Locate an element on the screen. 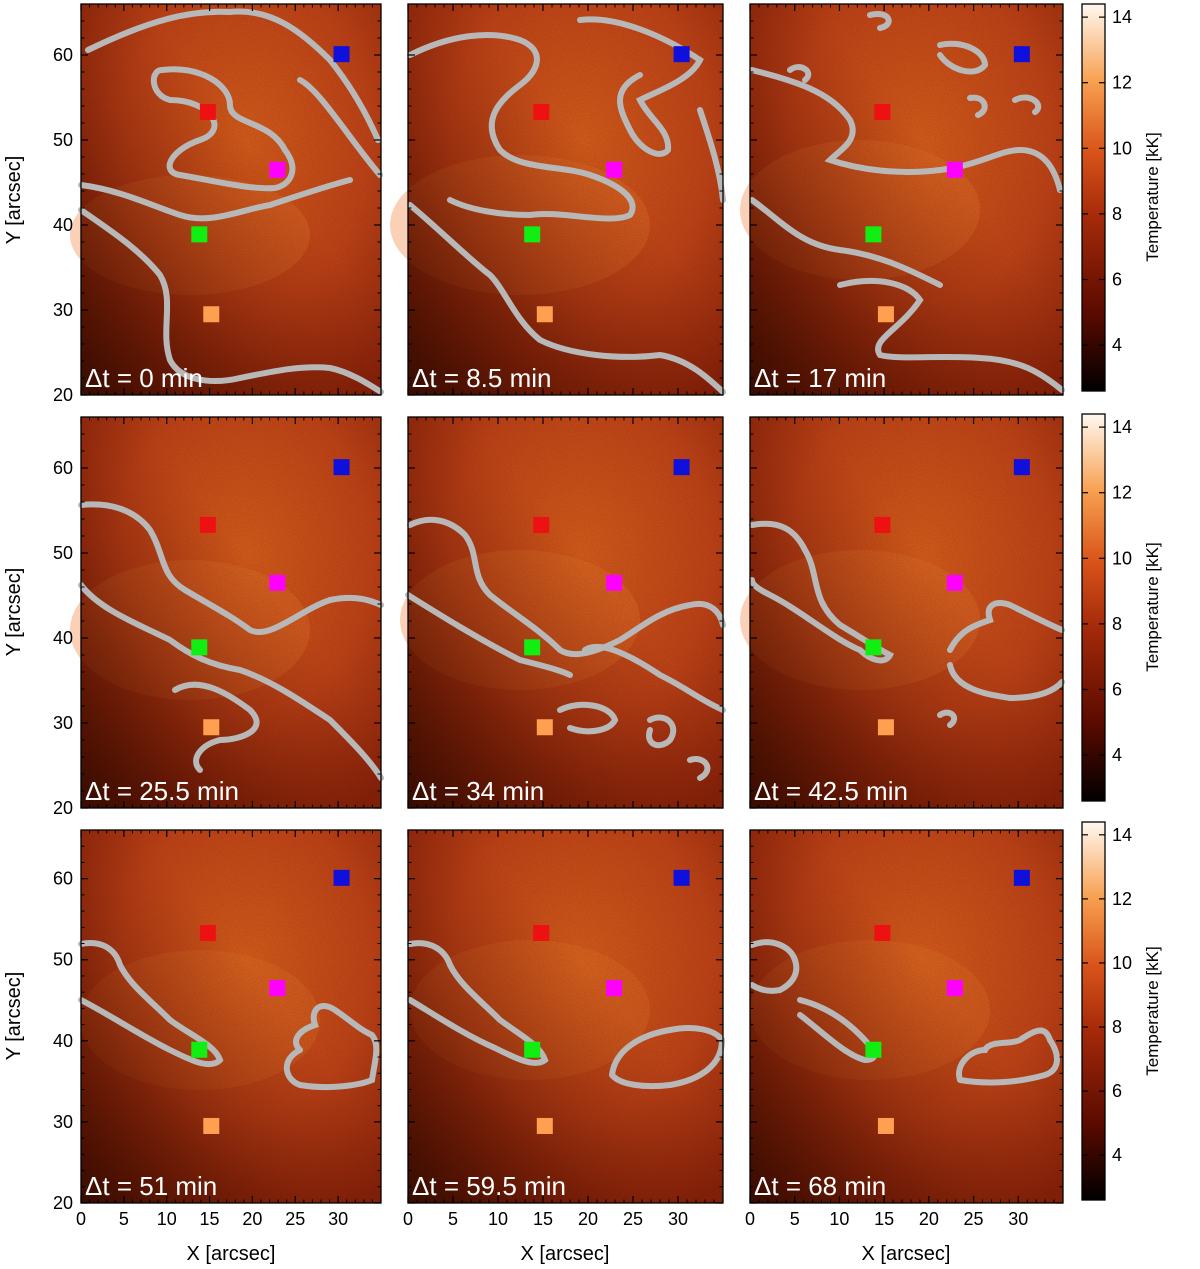  colorbar-1: 4 6 8 10 12 14 Temperature [kK] is located at coordinates (1121, 197).